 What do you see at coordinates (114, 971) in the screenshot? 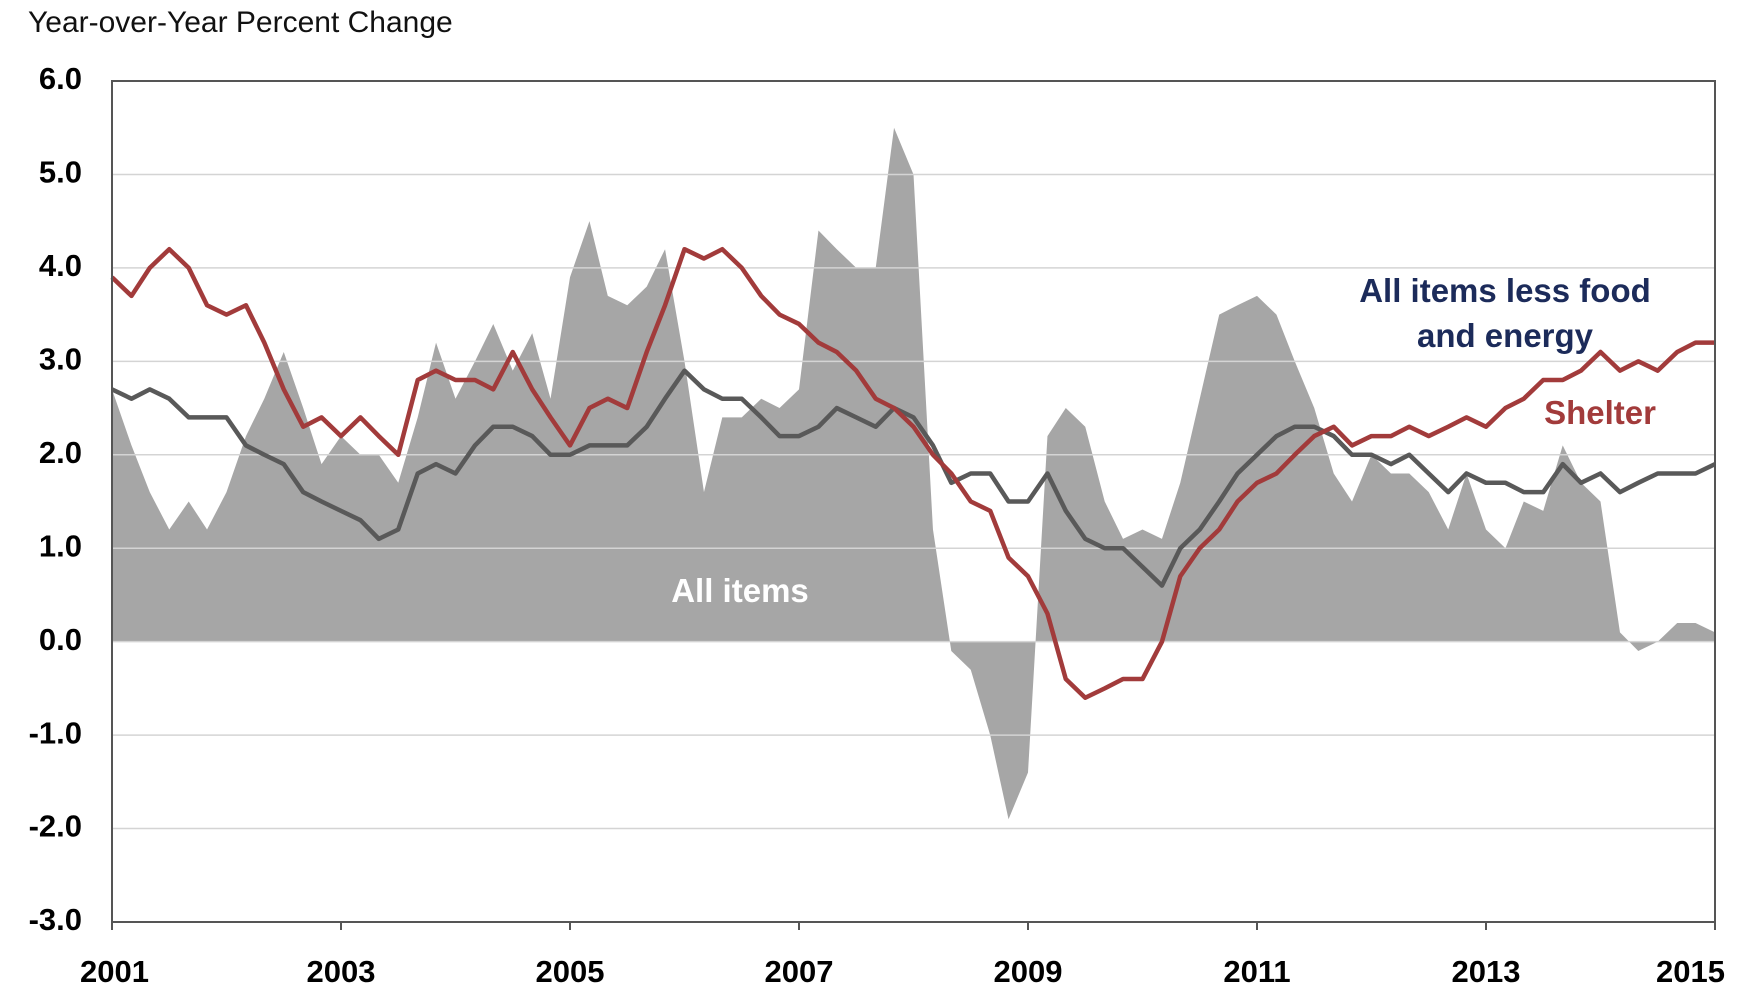
I see `x-tick-label: 2001` at bounding box center [114, 971].